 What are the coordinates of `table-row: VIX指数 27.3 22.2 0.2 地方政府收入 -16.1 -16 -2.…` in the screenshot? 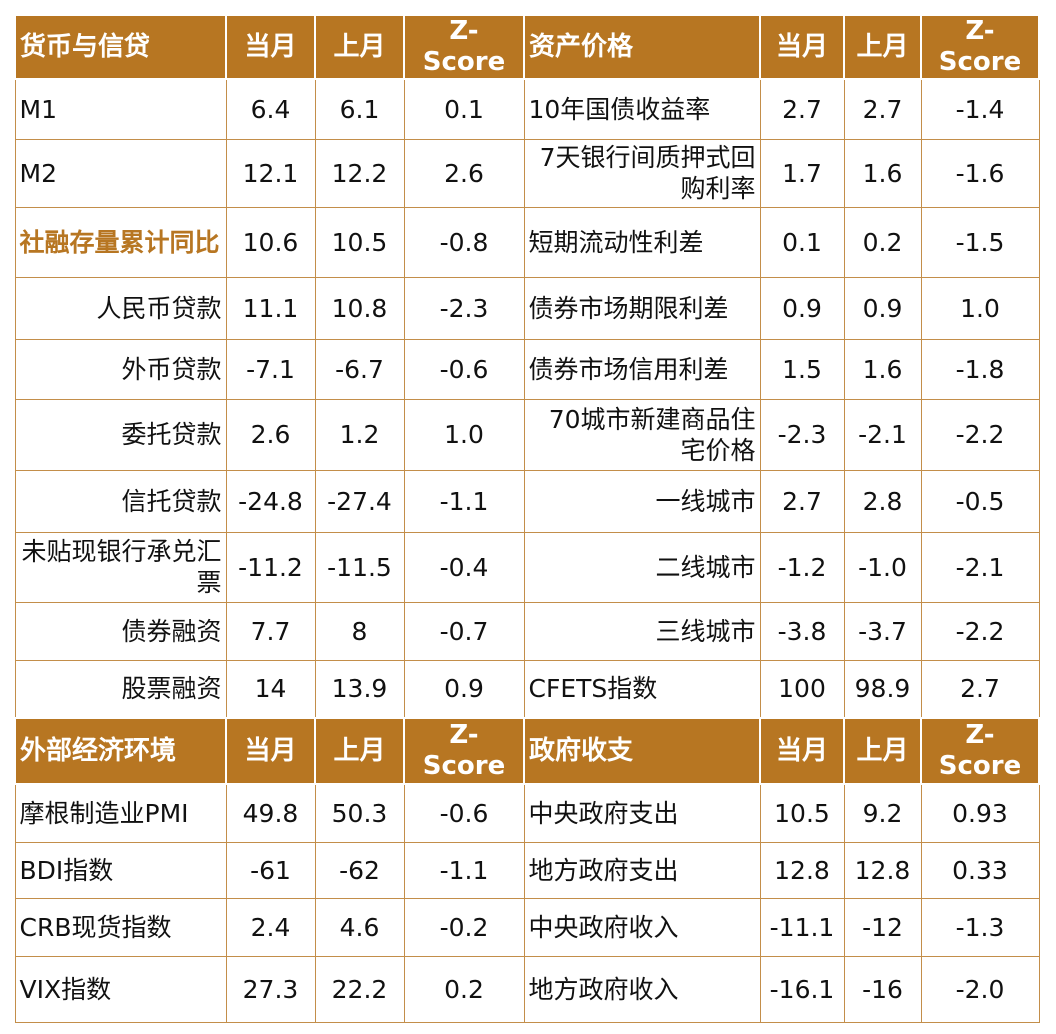 It's located at (527, 989).